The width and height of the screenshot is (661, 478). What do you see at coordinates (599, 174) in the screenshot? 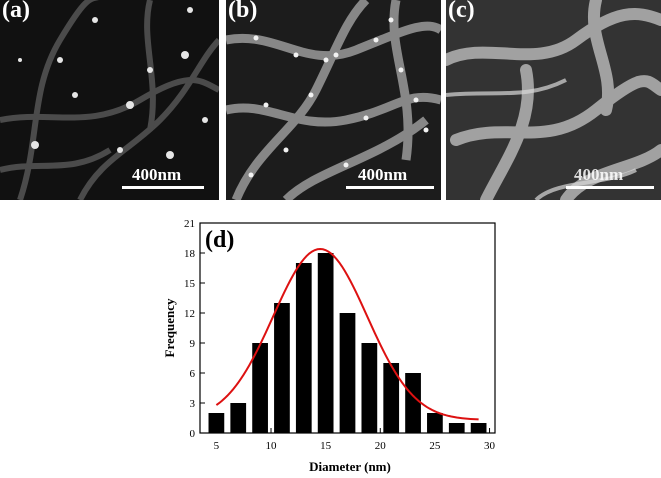
I see `scale-bar-label-c: 400nm` at bounding box center [599, 174].